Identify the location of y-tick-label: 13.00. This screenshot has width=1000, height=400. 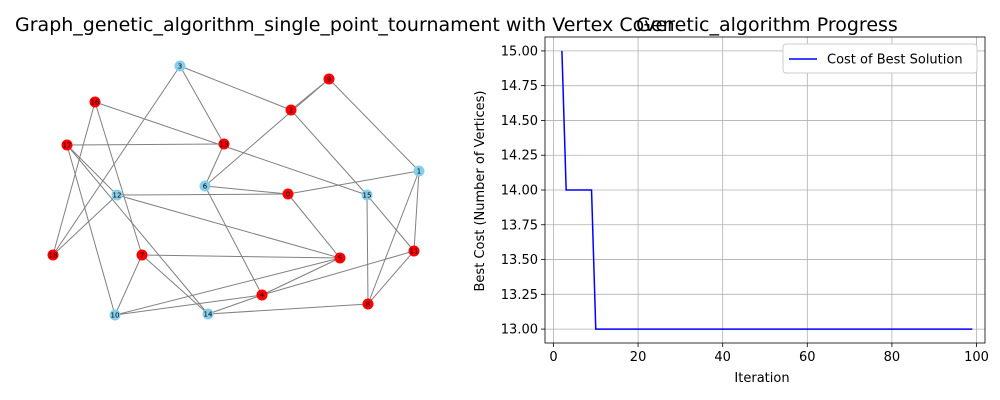
(519, 330).